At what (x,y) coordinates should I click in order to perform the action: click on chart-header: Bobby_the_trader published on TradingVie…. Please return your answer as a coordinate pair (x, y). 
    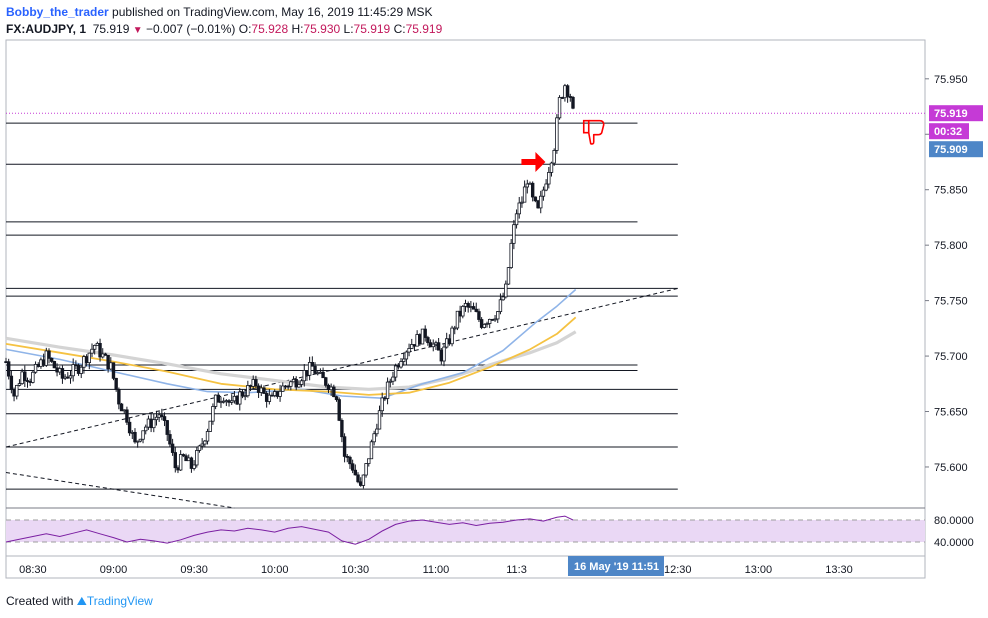
    Looking at the image, I should click on (219, 12).